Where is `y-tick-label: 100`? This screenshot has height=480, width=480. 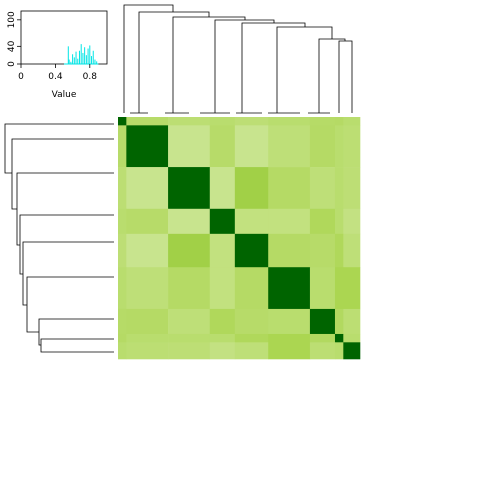
y-tick-label: 100 is located at coordinates (12, 19).